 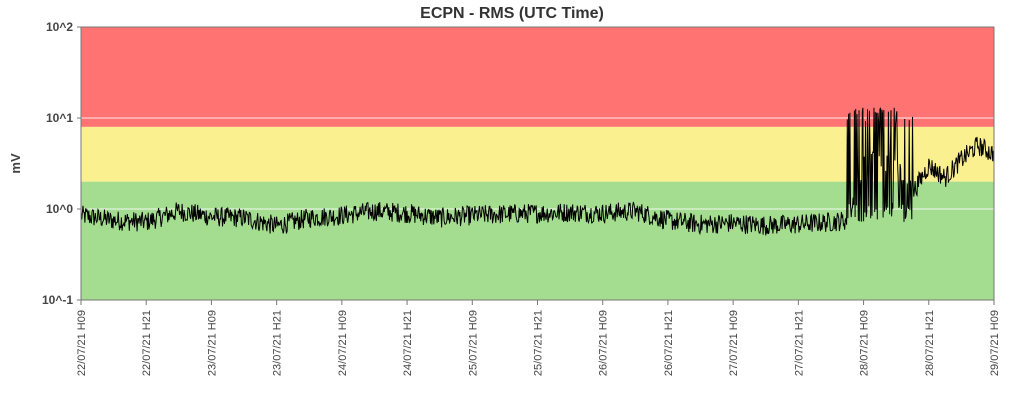 I want to click on x-tick-label: 27/07/21 H09, so click(x=734, y=343).